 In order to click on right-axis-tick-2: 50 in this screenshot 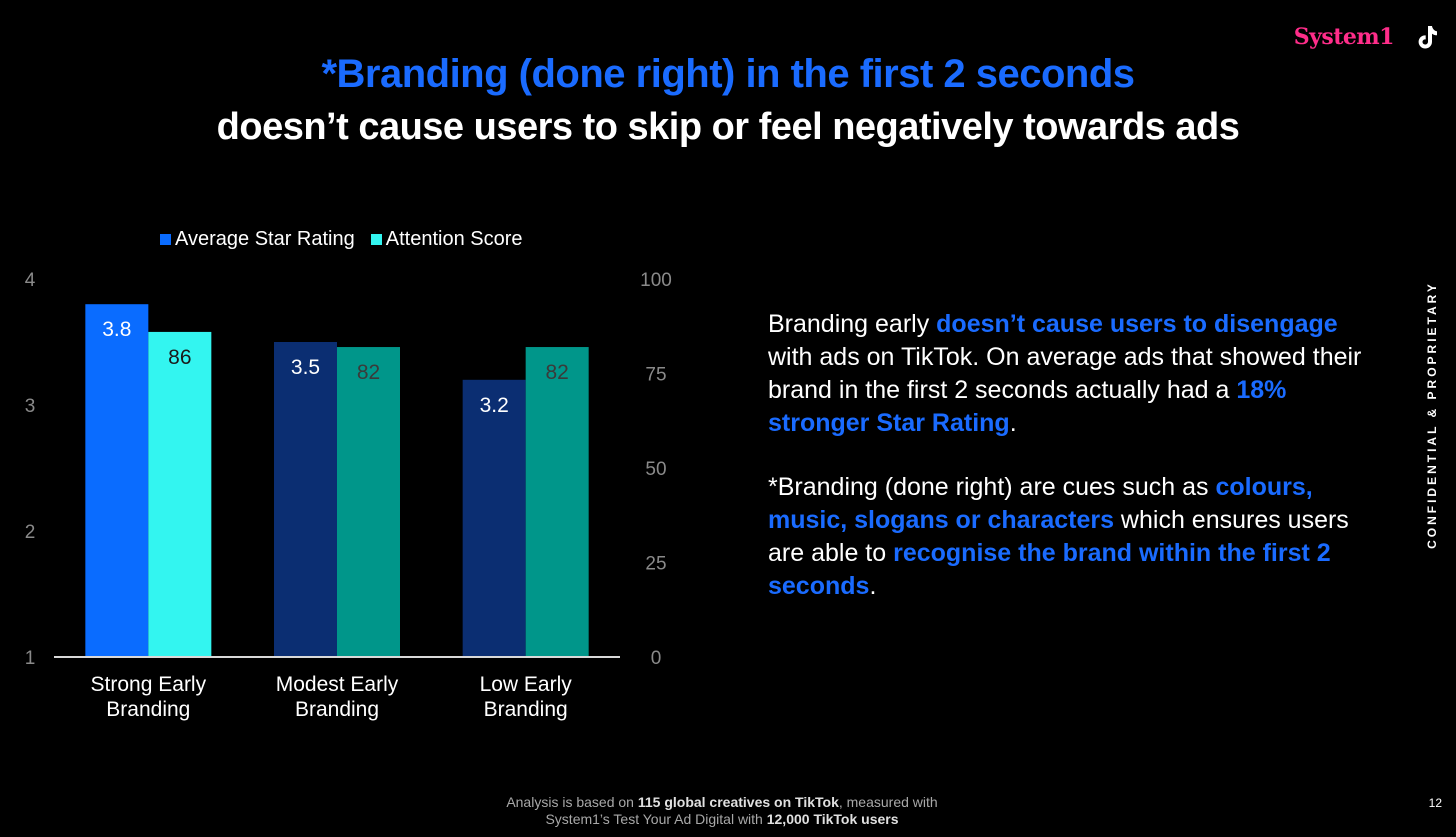, I will do `click(655, 469)`.